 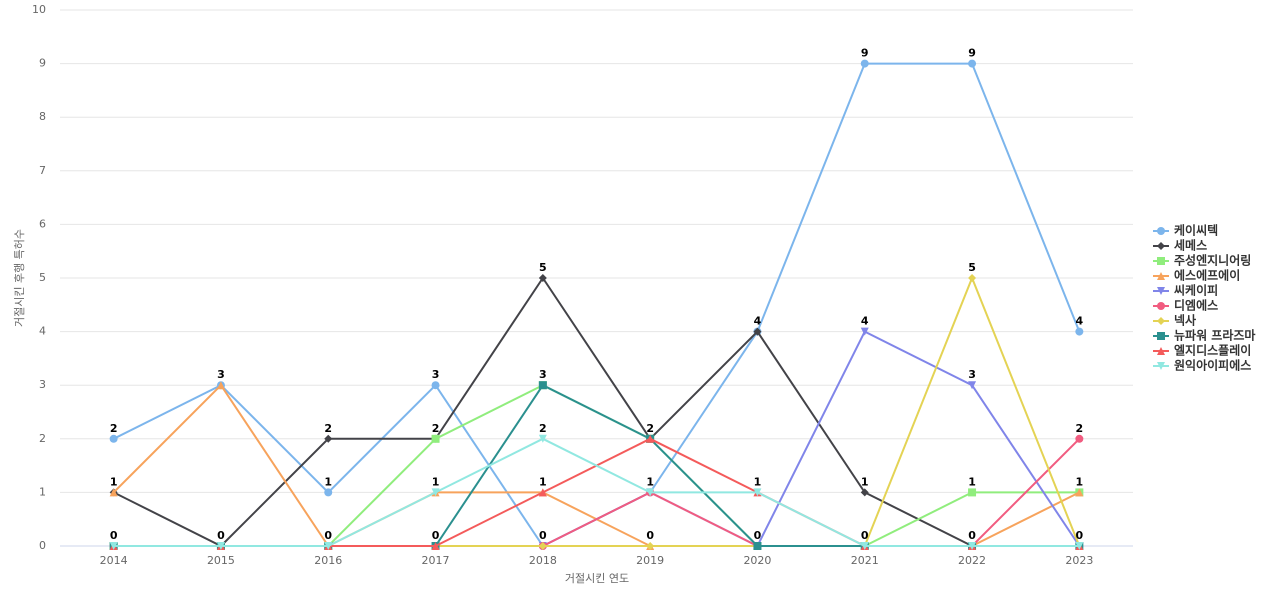 I want to click on y-tick-label: 1, so click(x=42, y=491).